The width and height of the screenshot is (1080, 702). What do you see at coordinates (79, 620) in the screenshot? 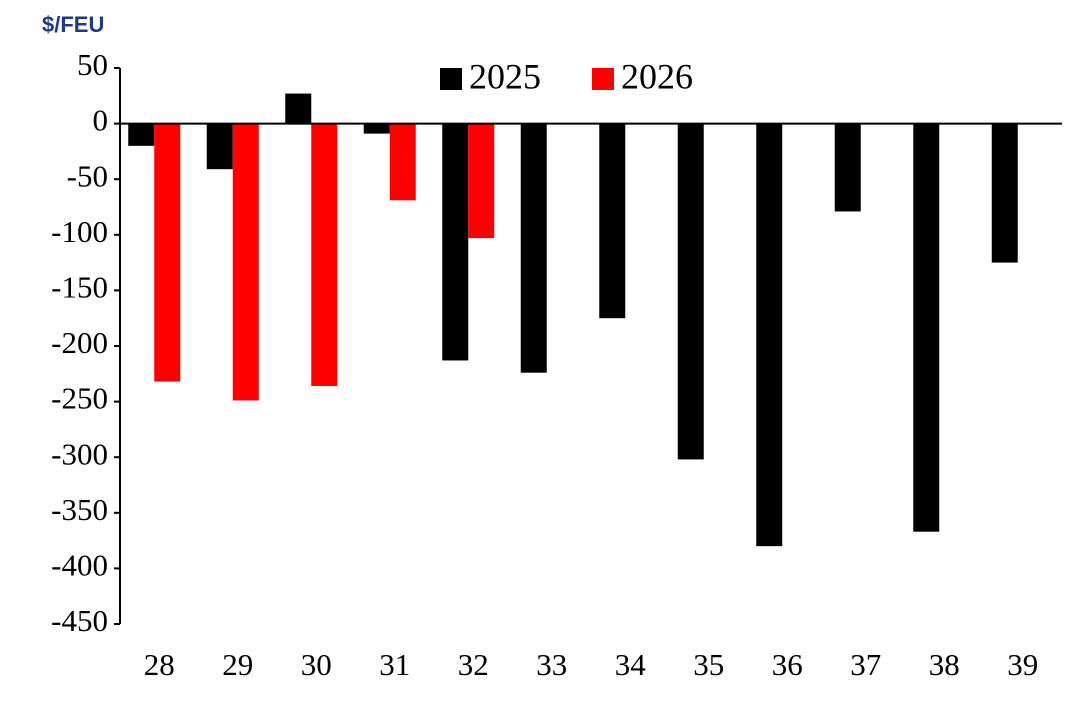
I see `y-tick-label: -450` at bounding box center [79, 620].